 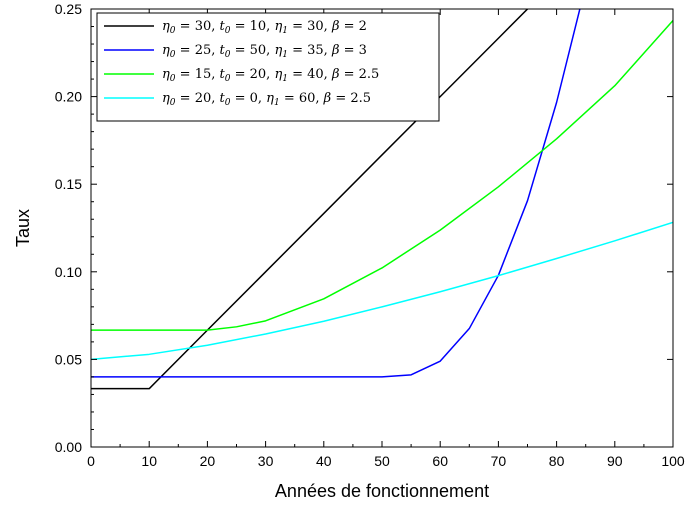 What do you see at coordinates (266, 461) in the screenshot?
I see `x-tick-label: 30` at bounding box center [266, 461].